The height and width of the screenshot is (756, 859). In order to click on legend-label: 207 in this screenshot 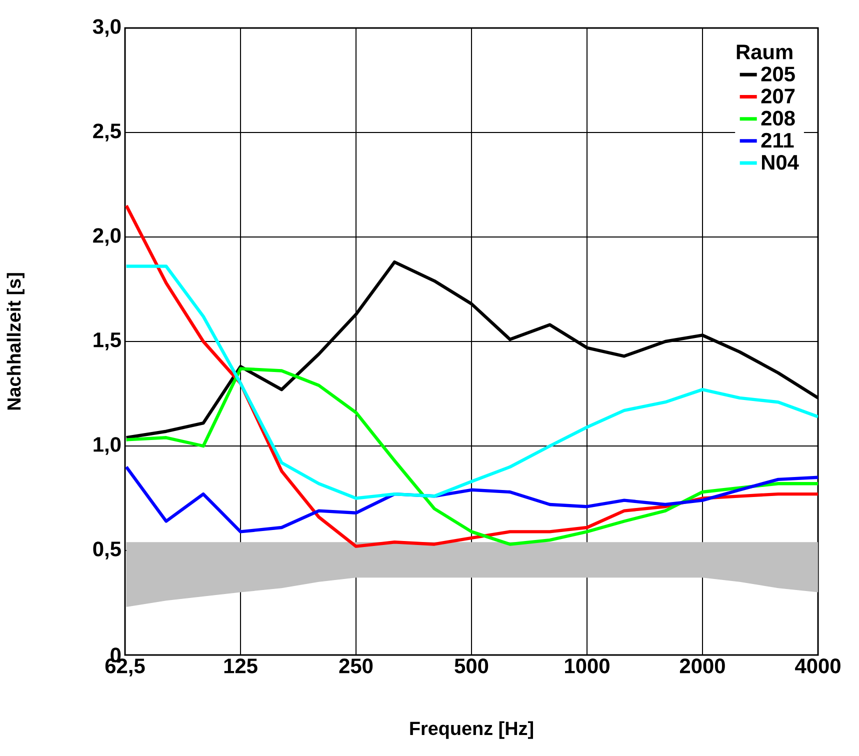, I will do `click(778, 96)`.